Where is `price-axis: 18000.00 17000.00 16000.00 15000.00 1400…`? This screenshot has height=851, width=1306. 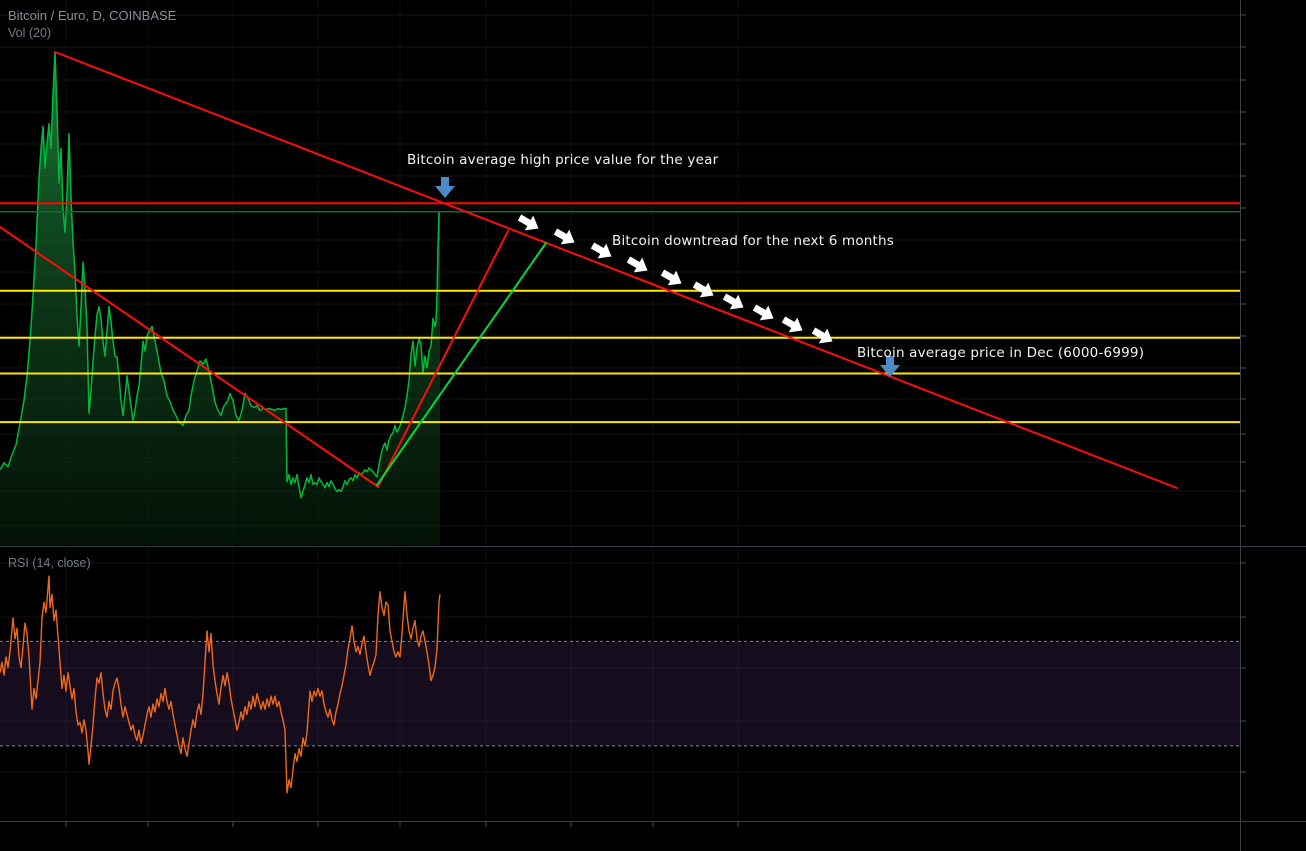 price-axis: 18000.00 17000.00 16000.00 15000.00 1400… is located at coordinates (1273, 411).